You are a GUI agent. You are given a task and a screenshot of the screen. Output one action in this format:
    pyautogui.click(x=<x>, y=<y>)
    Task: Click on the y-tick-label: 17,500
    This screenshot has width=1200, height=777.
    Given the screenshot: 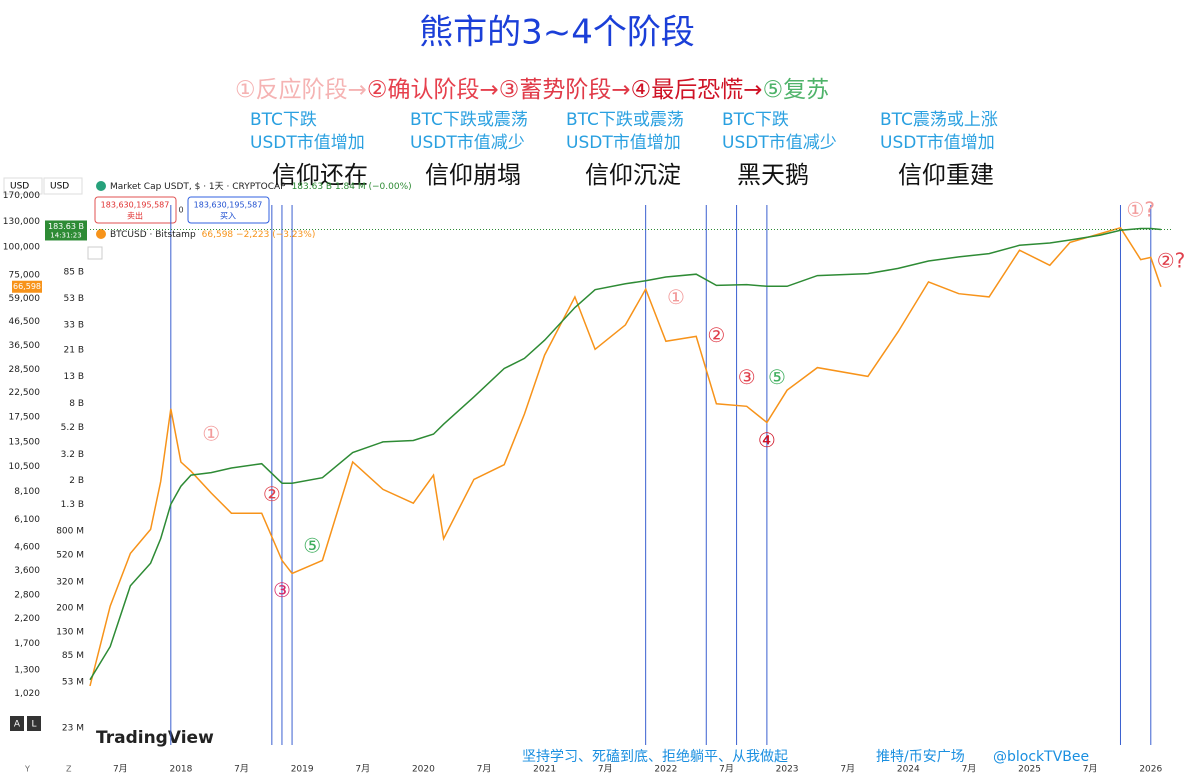 What is the action you would take?
    pyautogui.click(x=25, y=417)
    